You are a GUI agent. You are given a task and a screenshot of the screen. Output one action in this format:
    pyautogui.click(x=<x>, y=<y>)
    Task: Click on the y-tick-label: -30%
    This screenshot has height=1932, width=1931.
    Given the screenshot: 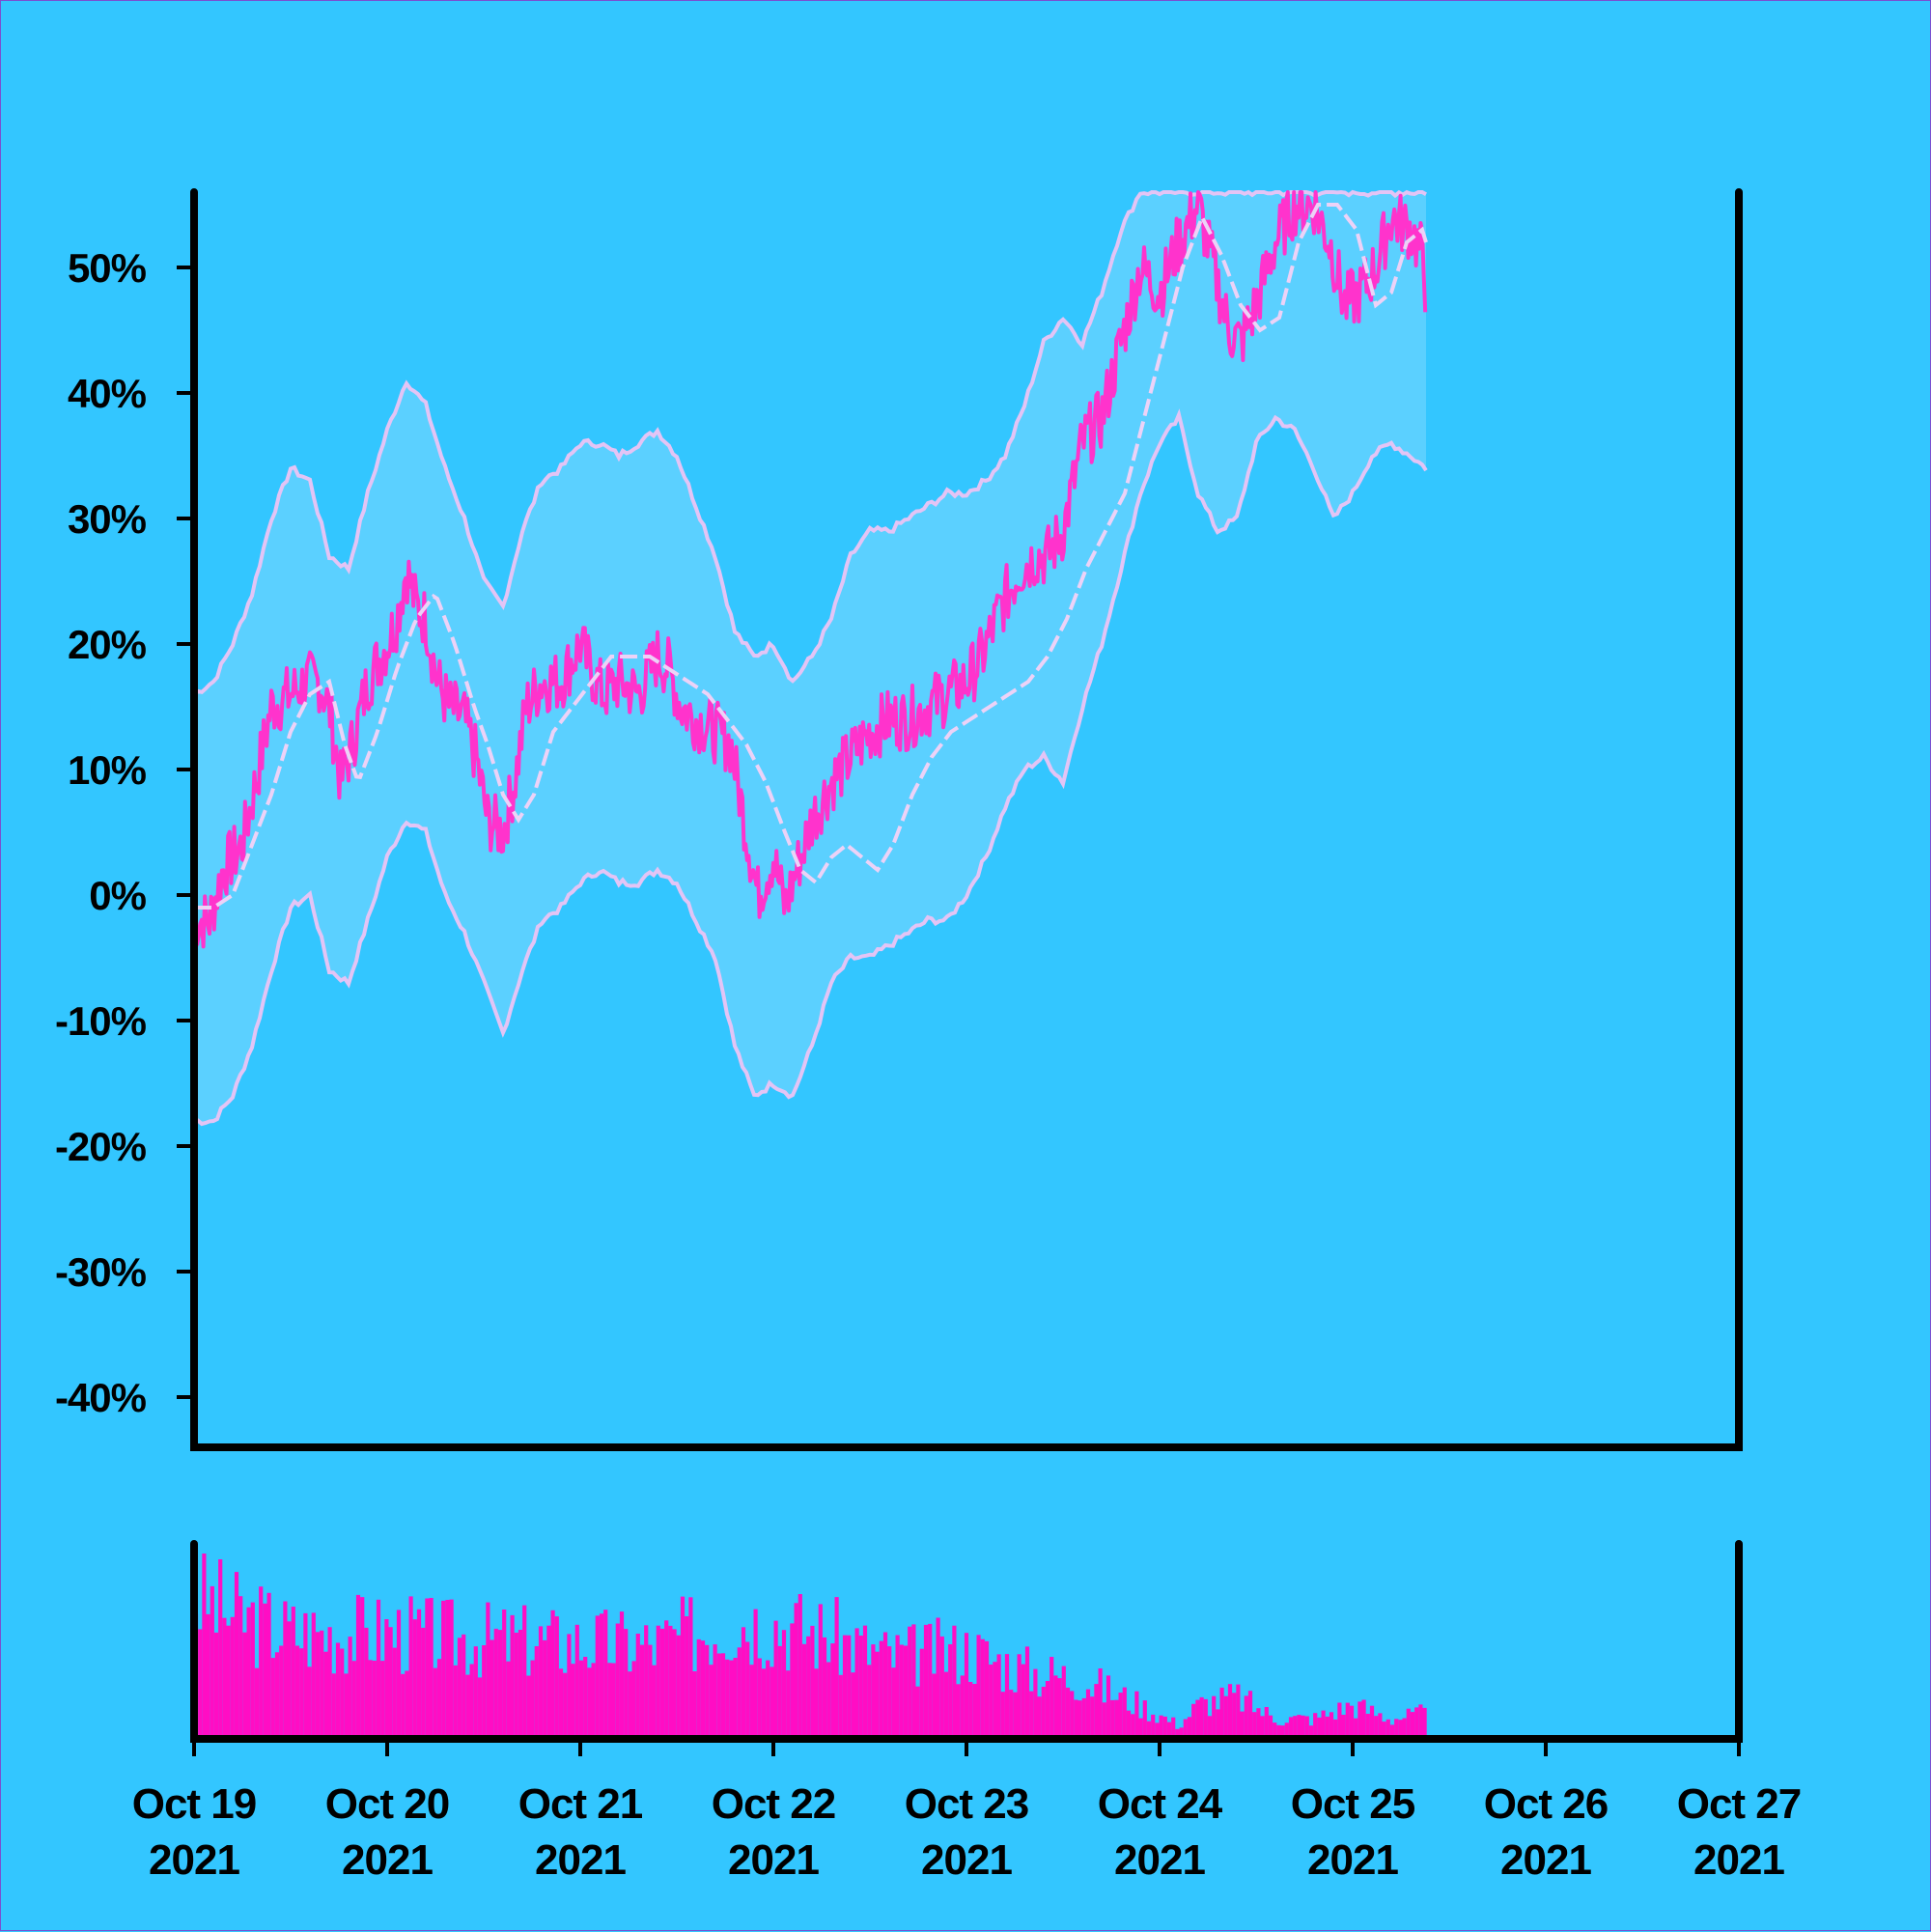 What is the action you would take?
    pyautogui.click(x=101, y=1272)
    